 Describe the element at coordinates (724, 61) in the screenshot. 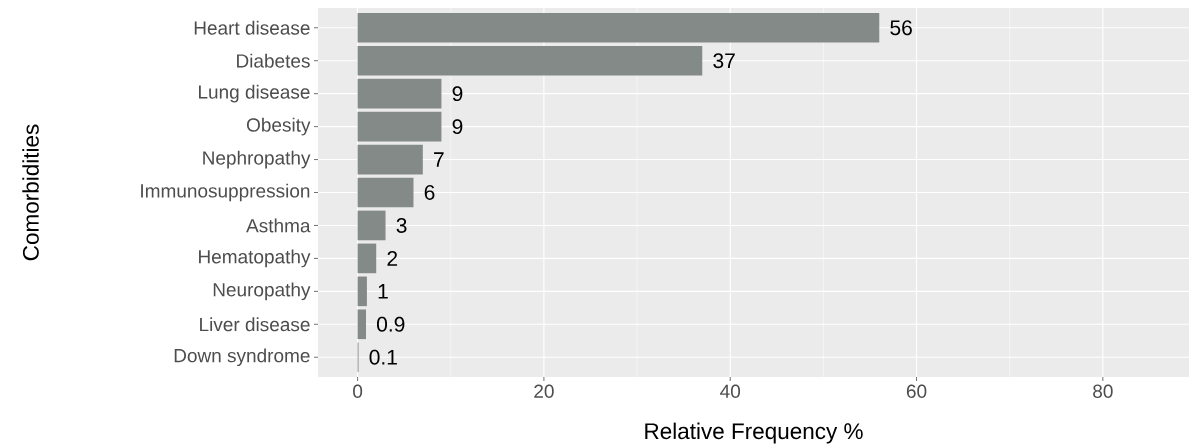

I see `data-label: 37` at that location.